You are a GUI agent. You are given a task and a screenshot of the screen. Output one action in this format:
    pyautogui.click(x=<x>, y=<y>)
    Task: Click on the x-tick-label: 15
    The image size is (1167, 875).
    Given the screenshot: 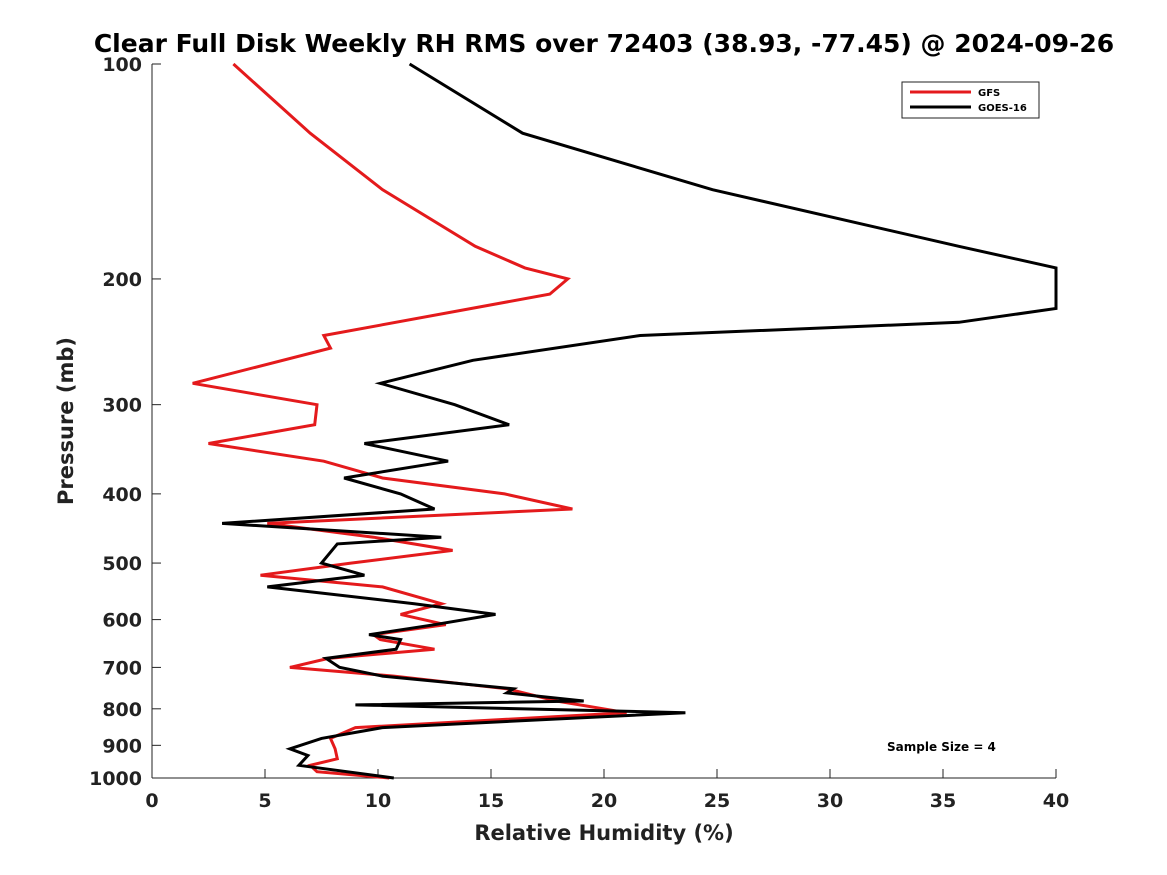 What is the action you would take?
    pyautogui.click(x=491, y=801)
    